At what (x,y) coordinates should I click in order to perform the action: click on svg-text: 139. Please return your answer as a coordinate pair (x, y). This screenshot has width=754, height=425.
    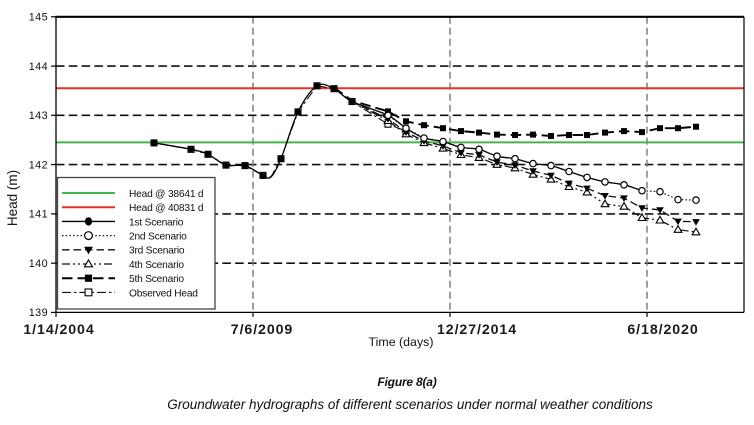
    Looking at the image, I should click on (38, 313).